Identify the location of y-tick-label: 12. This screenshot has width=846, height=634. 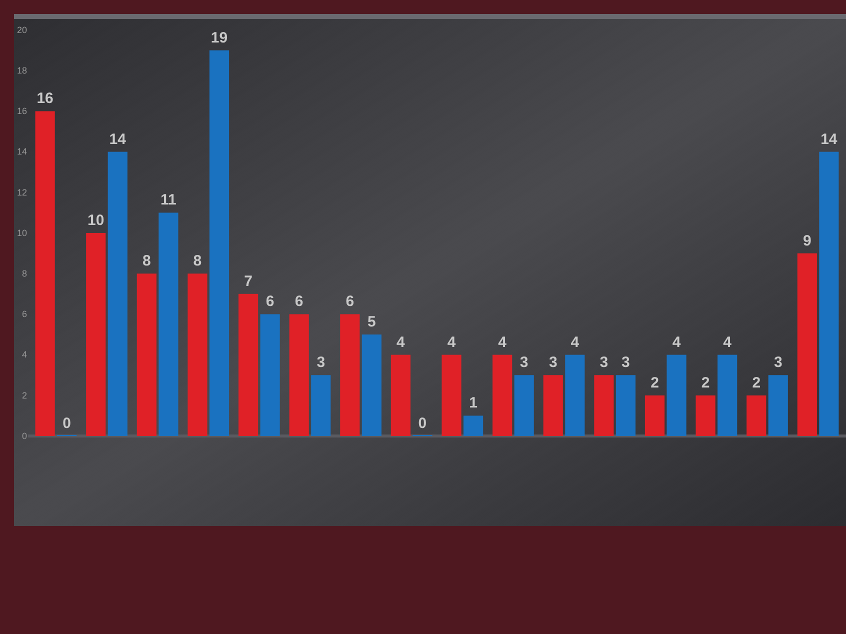
(21, 192).